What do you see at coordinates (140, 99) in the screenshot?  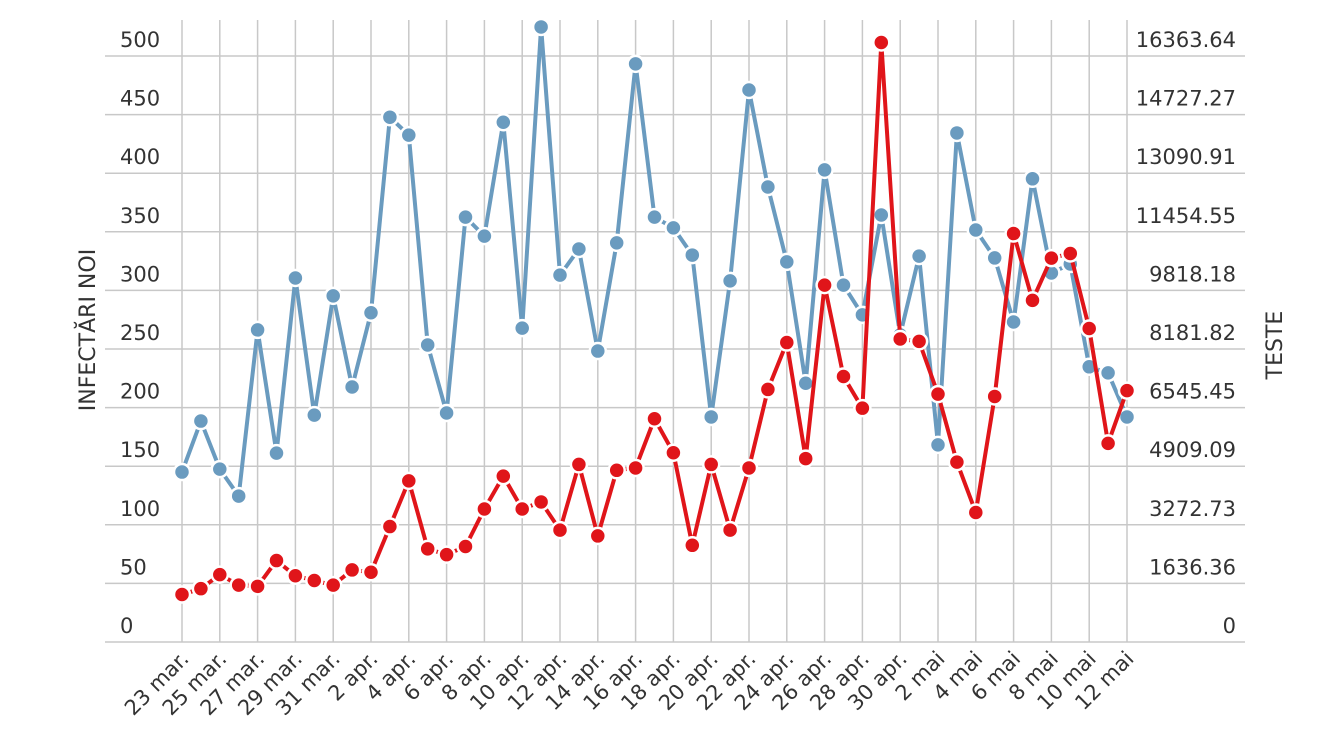 I see `y-tick-label: 450` at bounding box center [140, 99].